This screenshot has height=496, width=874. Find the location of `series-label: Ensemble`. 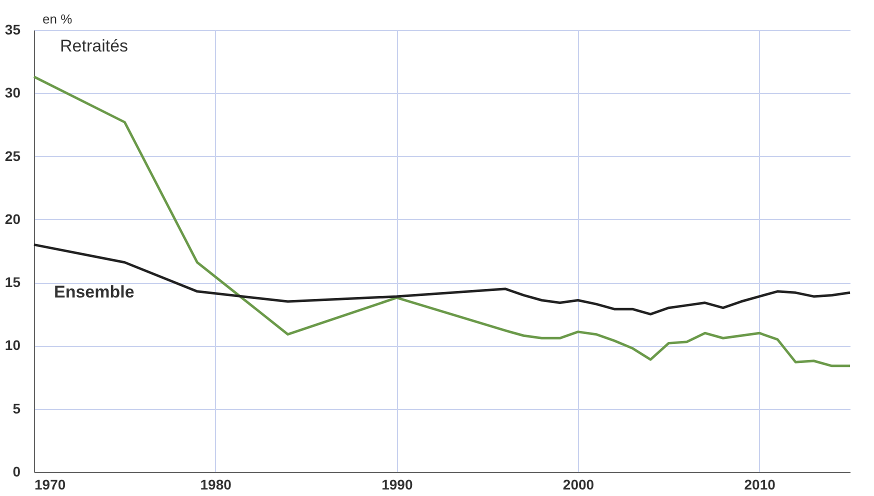

series-label: Ensemble is located at coordinates (94, 292).